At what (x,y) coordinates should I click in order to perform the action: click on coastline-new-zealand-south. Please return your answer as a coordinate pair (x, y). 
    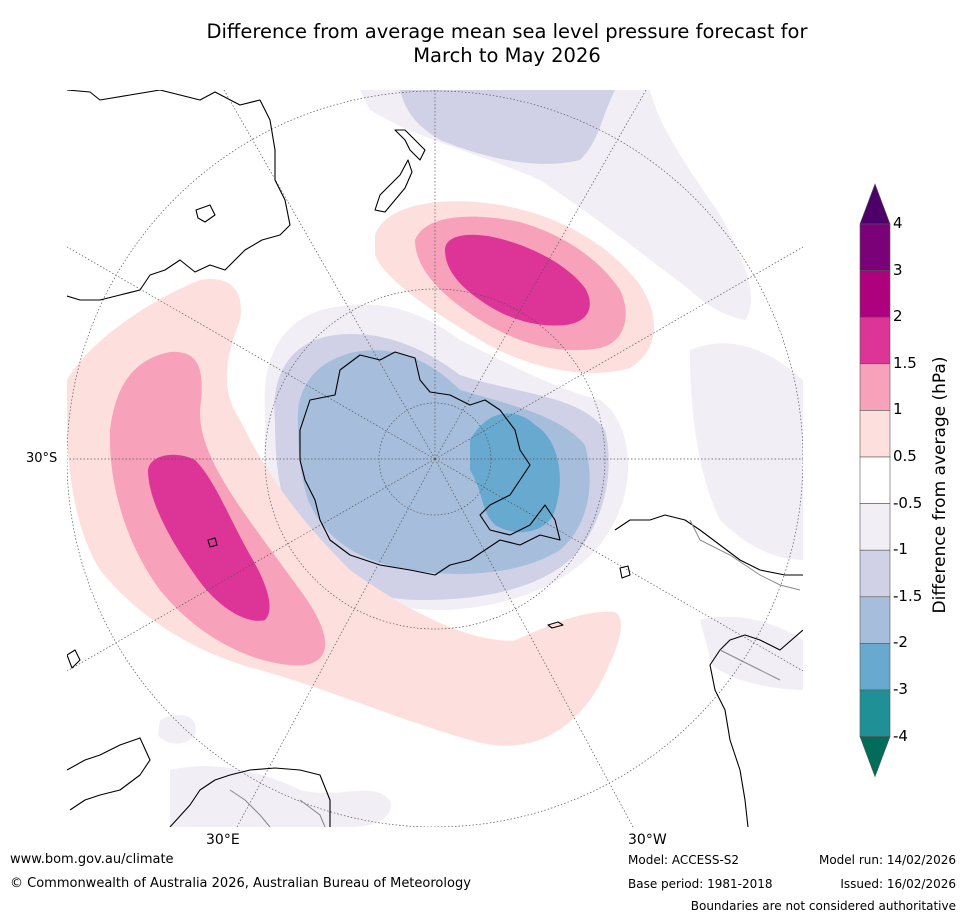
    Looking at the image, I should click on (393, 186).